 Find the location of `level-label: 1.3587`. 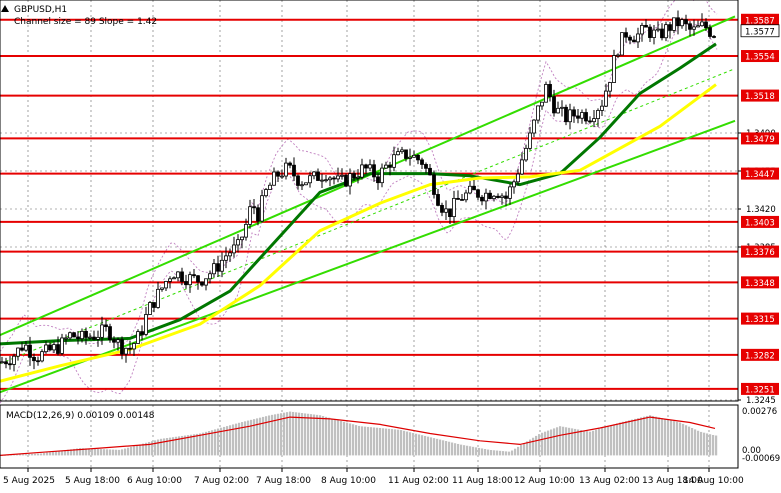

level-label: 1.3587 is located at coordinates (760, 21).